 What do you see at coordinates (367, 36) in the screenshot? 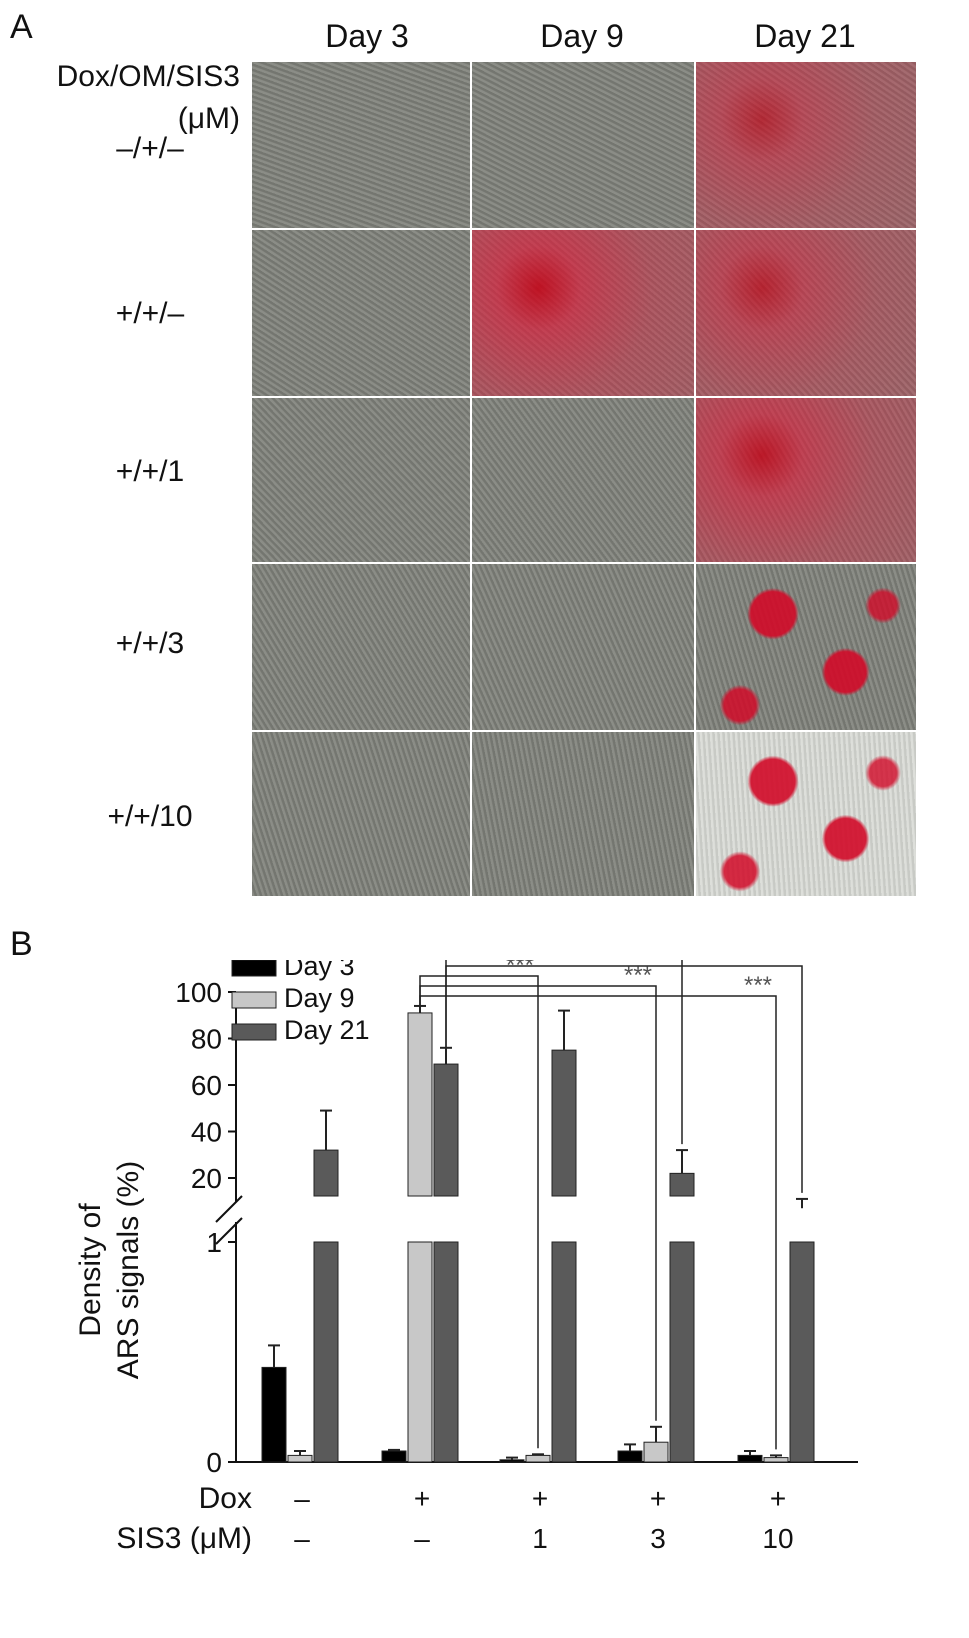
I see `column-header-day3: Day 3` at bounding box center [367, 36].